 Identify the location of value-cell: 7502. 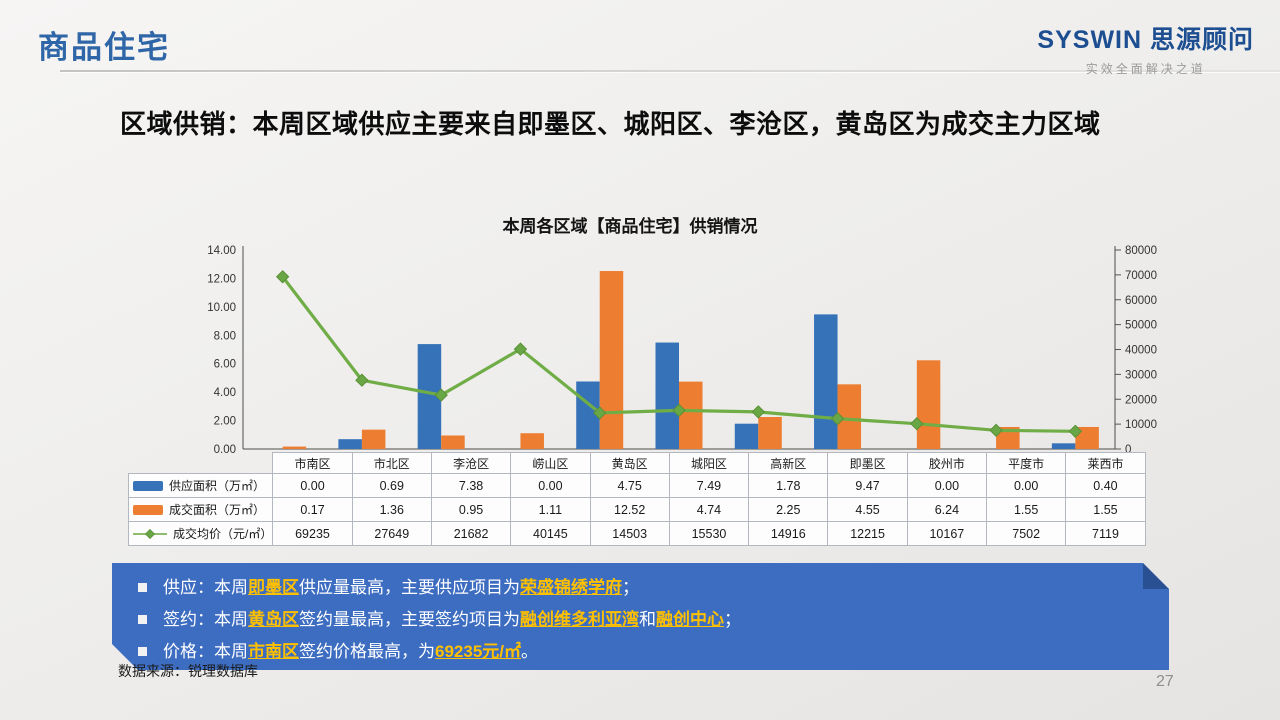
(1026, 533).